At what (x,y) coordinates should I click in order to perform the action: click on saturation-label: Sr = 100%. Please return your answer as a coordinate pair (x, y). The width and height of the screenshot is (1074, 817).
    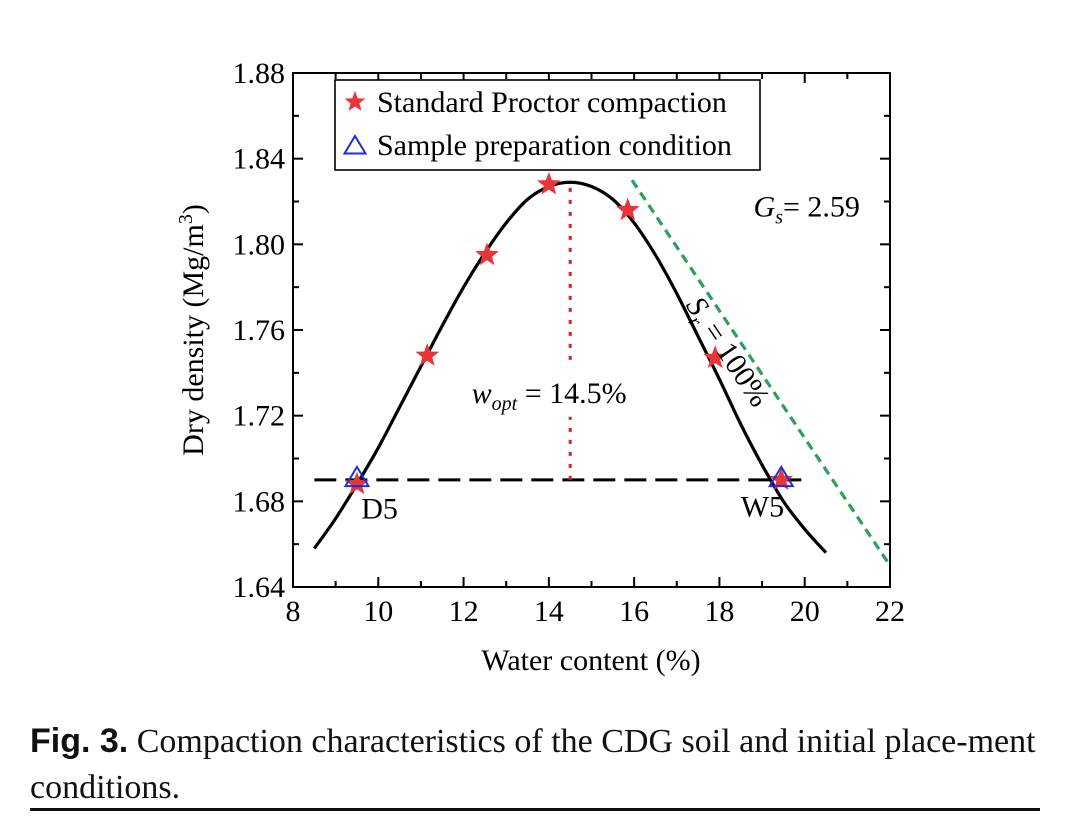
    Looking at the image, I should click on (725, 353).